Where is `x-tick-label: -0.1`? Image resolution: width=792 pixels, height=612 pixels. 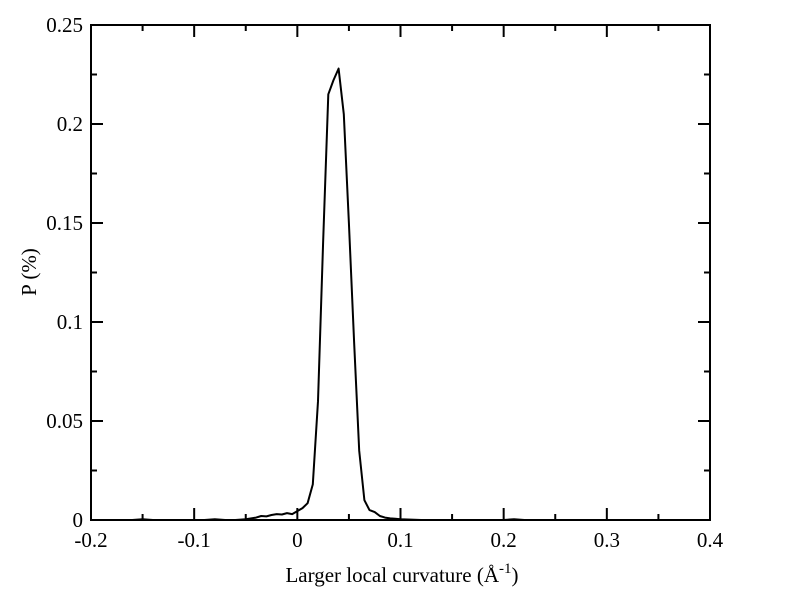
x-tick-label: -0.1 is located at coordinates (194, 540).